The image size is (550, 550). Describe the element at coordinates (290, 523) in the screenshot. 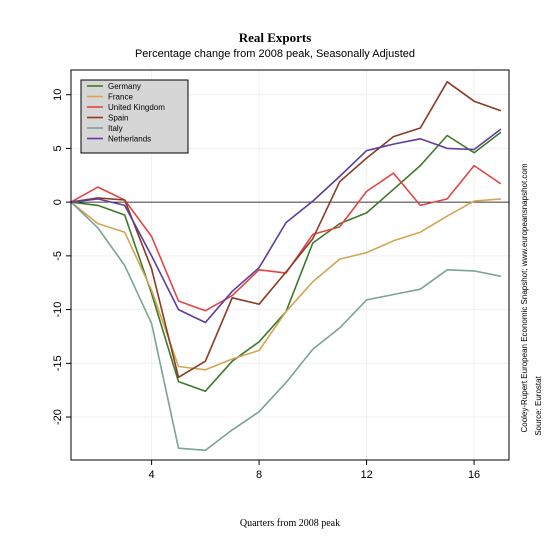

I see `x-axis-label: Quarters from 2008 peak` at that location.